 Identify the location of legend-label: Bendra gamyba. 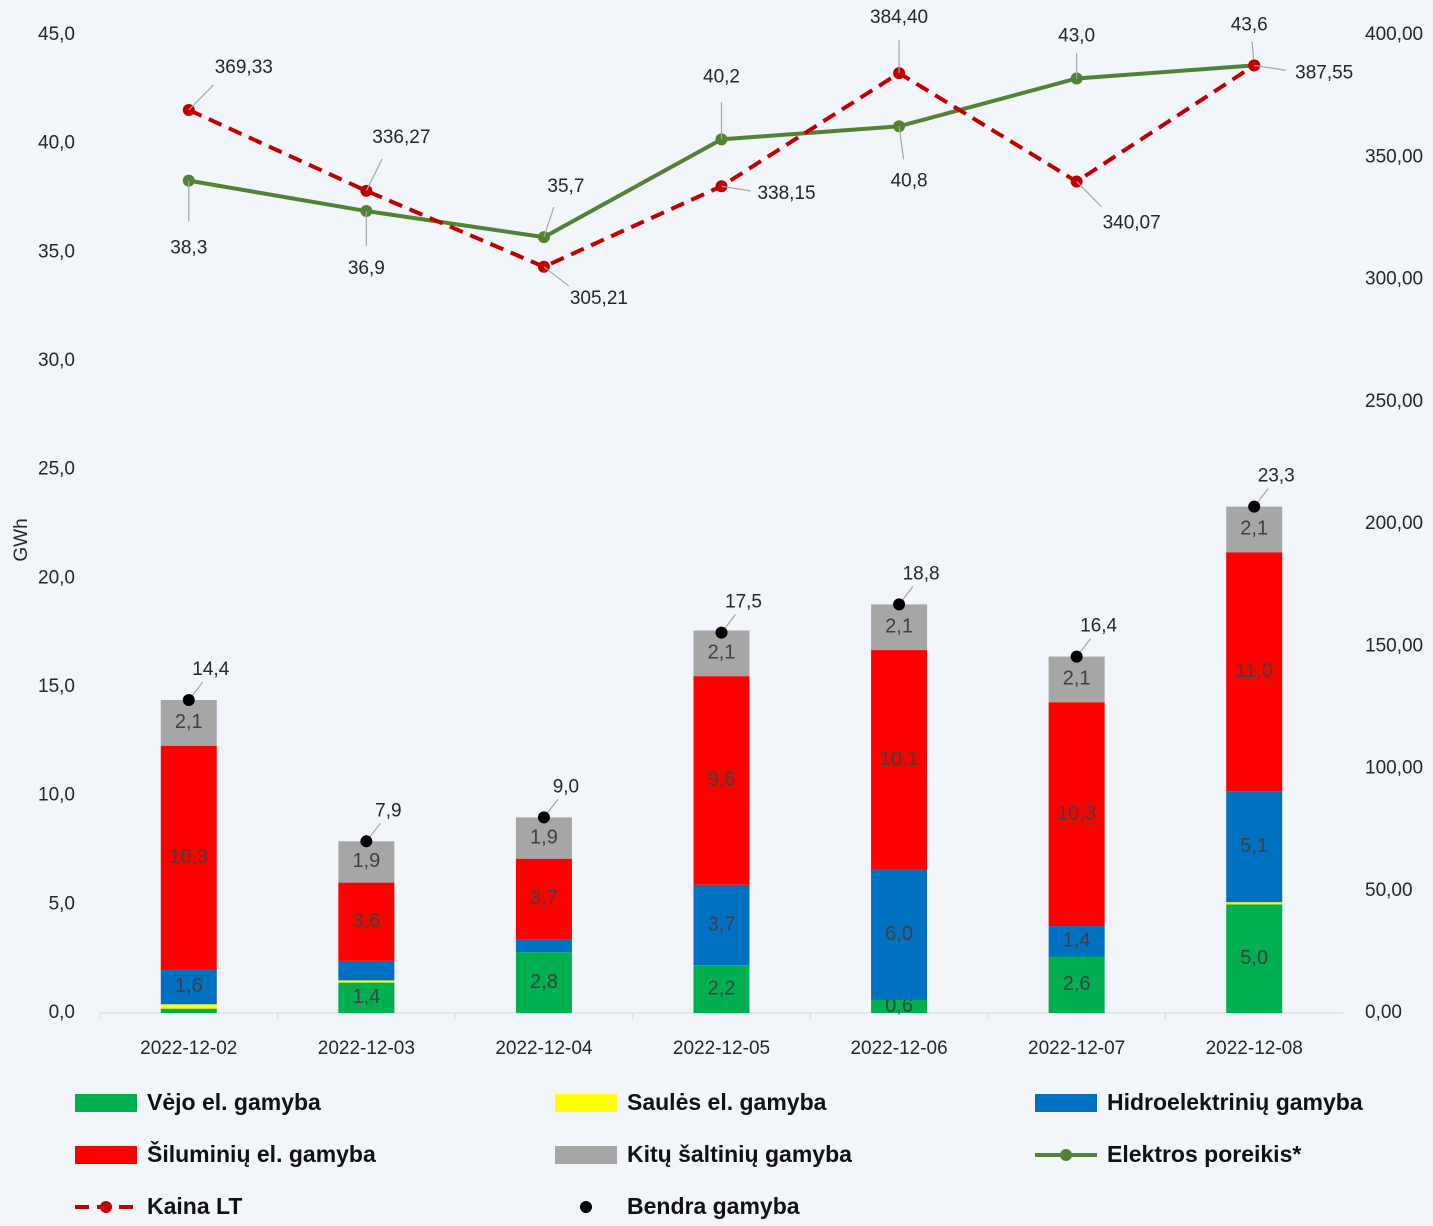
(713, 1206).